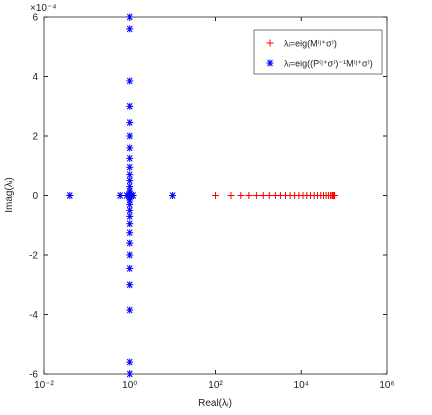 This screenshot has height=415, width=432. I want to click on x-axis-label: Real(λᵢ), so click(215, 403).